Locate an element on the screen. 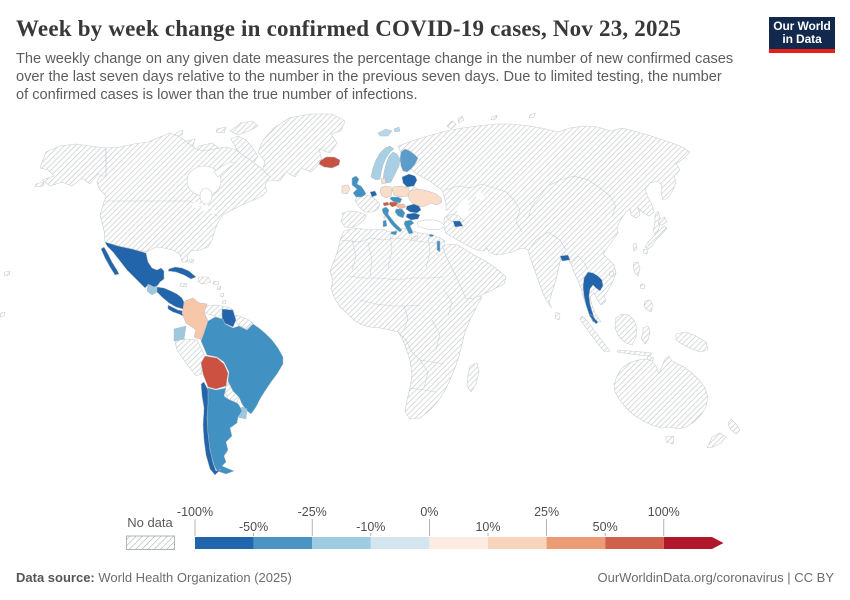  svg-text: -100% is located at coordinates (195, 512).